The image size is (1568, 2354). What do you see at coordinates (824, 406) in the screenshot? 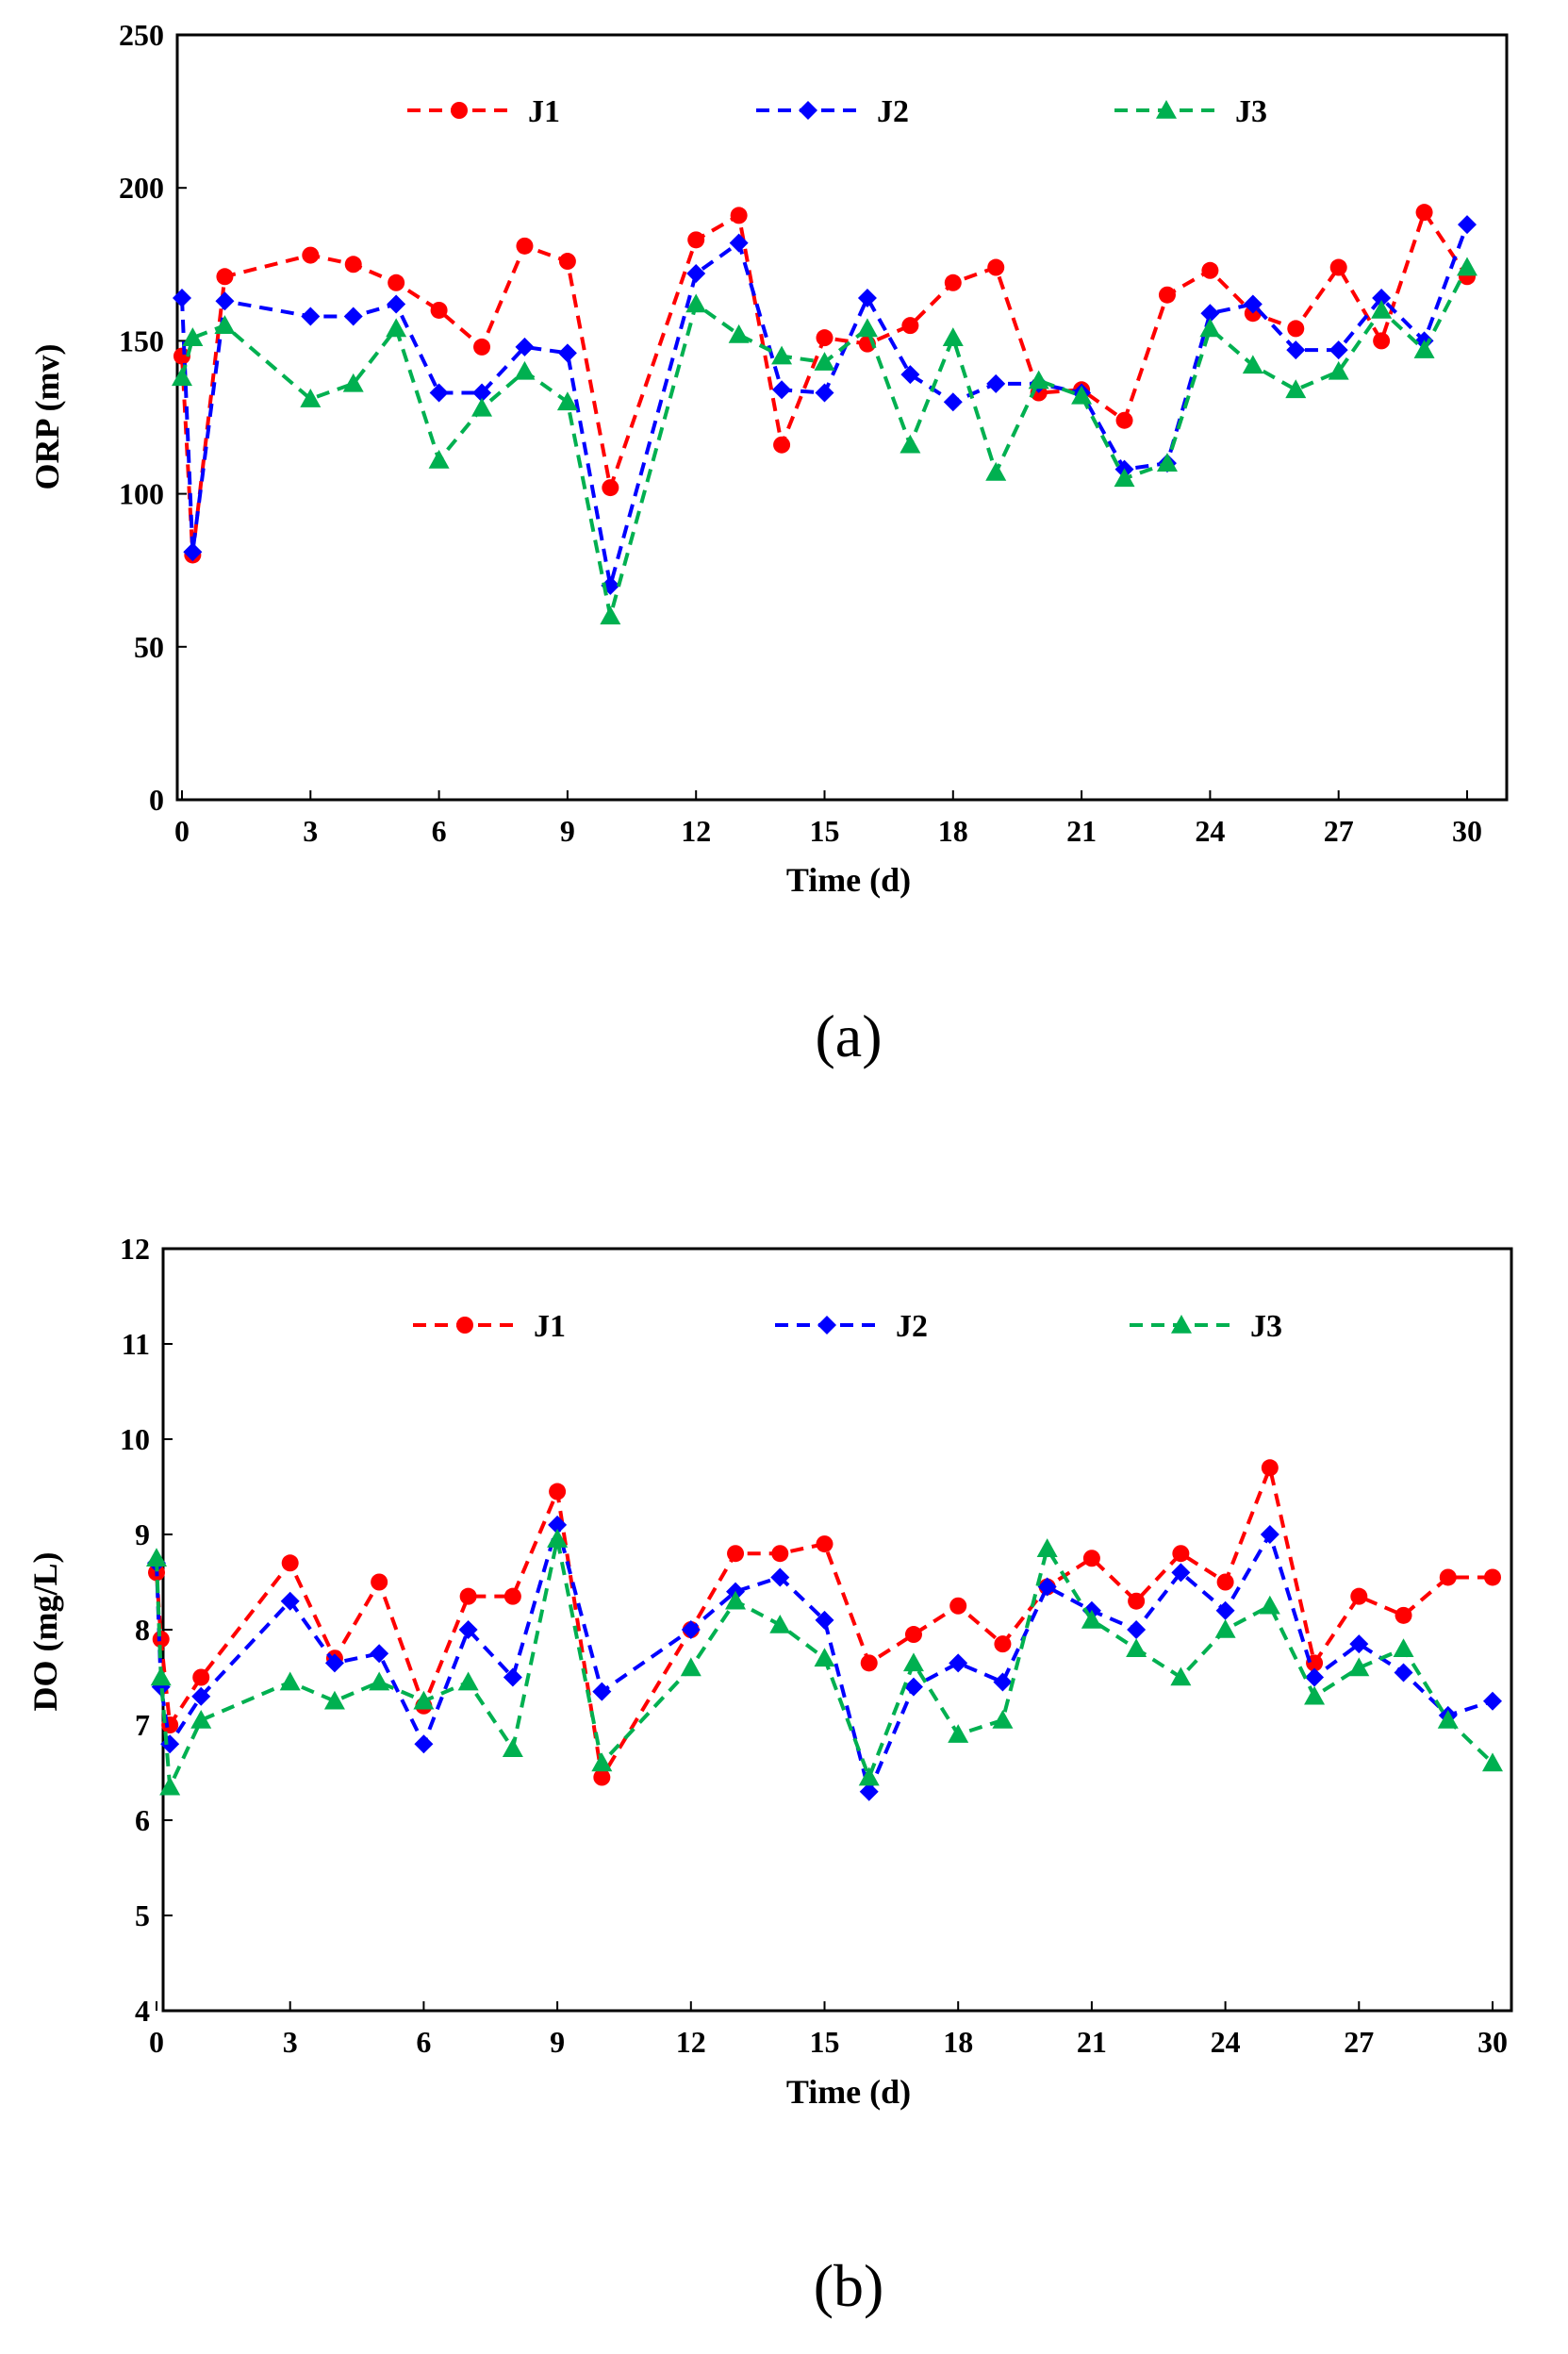
I see `series-line-j2` at bounding box center [824, 406].